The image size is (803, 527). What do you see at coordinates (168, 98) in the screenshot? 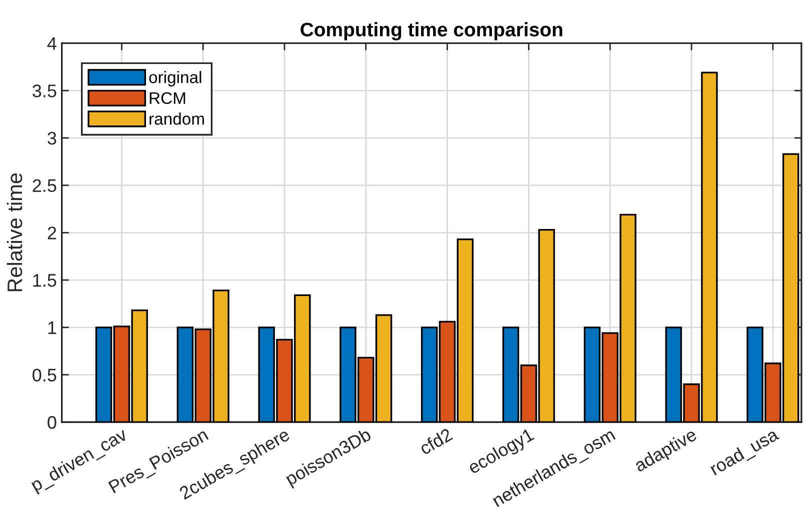
I see `legend-label: RCM` at bounding box center [168, 98].